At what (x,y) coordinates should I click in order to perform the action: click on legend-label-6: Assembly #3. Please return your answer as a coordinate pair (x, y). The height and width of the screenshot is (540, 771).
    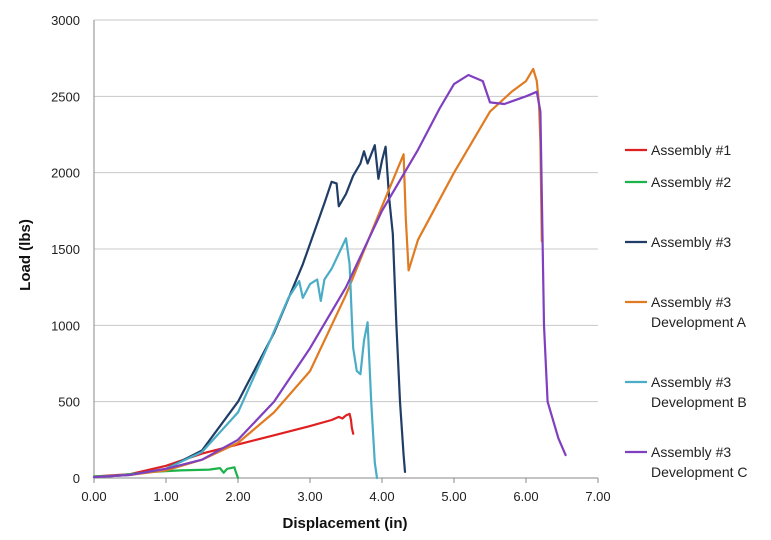
    Looking at the image, I should click on (691, 452).